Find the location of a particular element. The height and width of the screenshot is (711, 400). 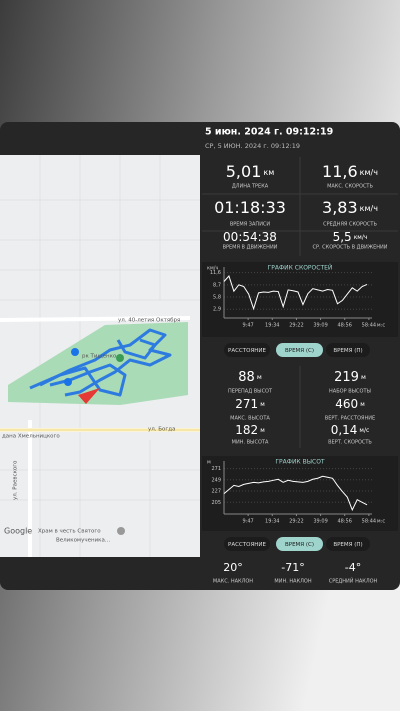

stat-number: 5,5 is located at coordinates (342, 237).